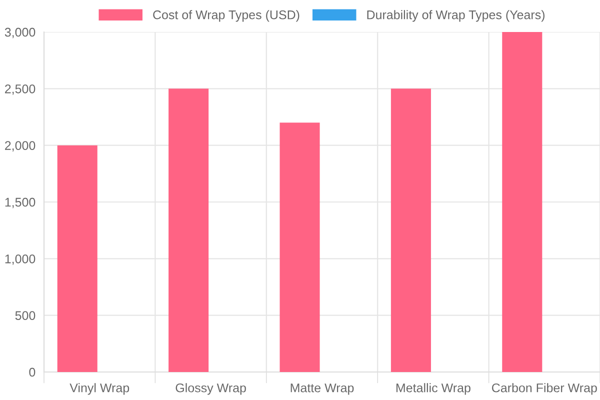 The height and width of the screenshot is (400, 600). I want to click on y-tick-label: 1,500, so click(20, 203).